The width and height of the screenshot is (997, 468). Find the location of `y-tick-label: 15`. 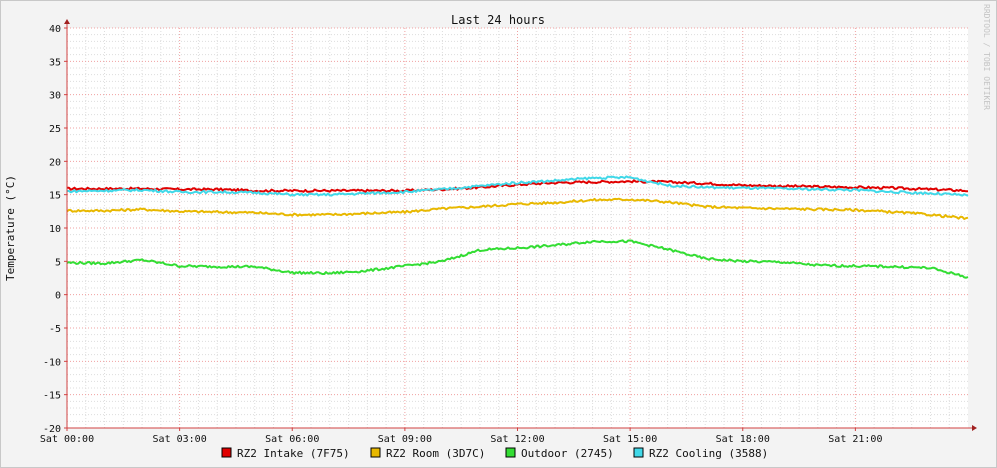

y-tick-label: 15 is located at coordinates (55, 196).